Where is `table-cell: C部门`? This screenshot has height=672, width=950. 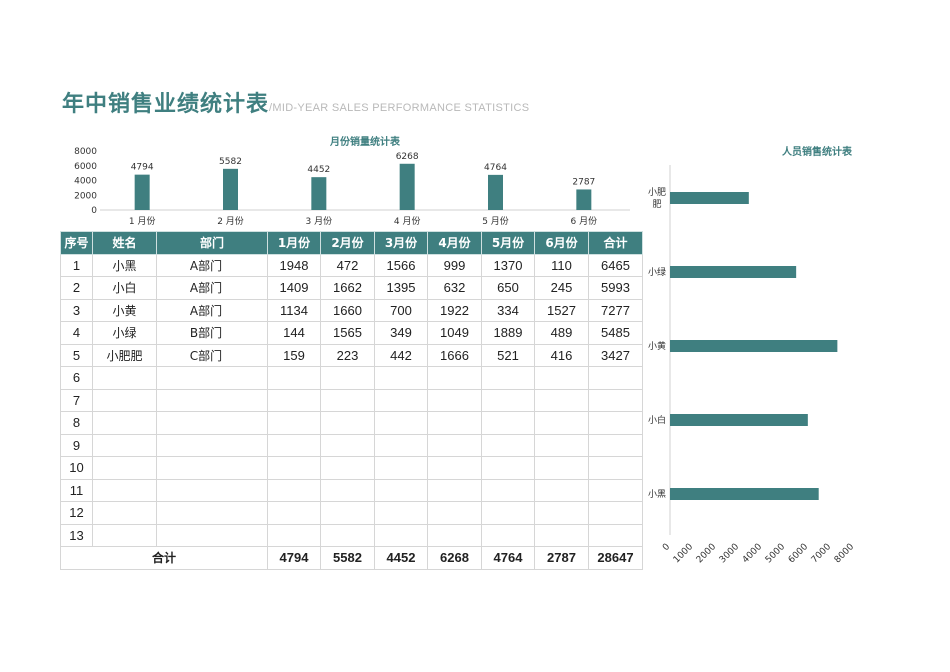
table-cell: C部门 is located at coordinates (212, 355).